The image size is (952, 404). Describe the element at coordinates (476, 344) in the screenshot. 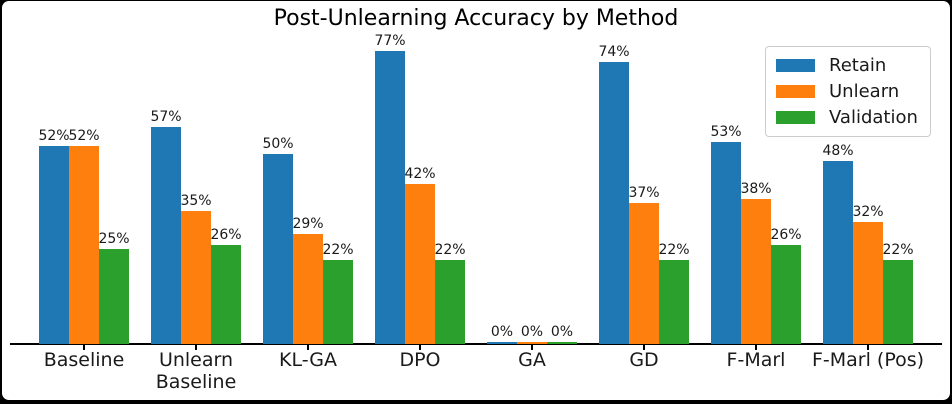

I see `x-axis-line` at that location.